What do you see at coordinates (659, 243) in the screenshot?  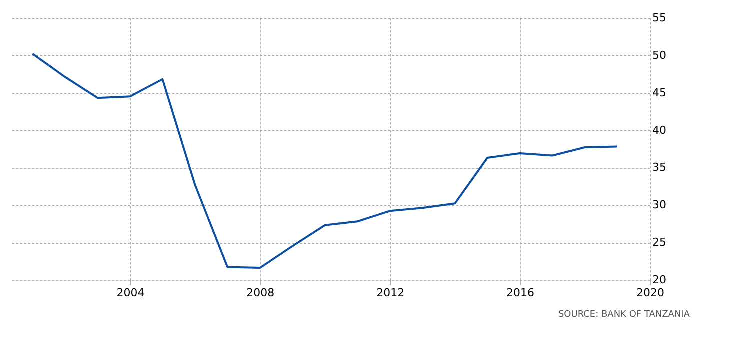 I see `y-tick-label: 25` at bounding box center [659, 243].